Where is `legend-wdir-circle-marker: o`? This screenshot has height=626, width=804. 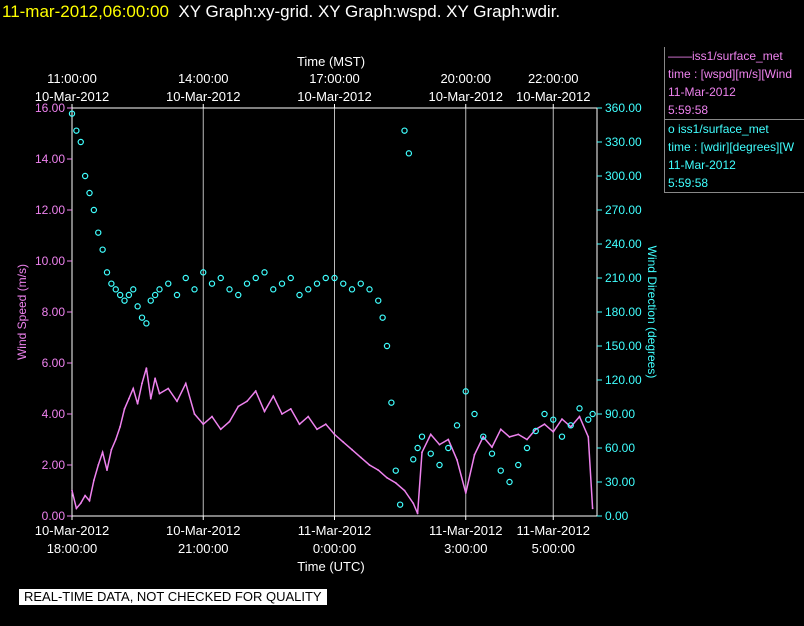
legend-wdir-circle-marker: o is located at coordinates (673, 129).